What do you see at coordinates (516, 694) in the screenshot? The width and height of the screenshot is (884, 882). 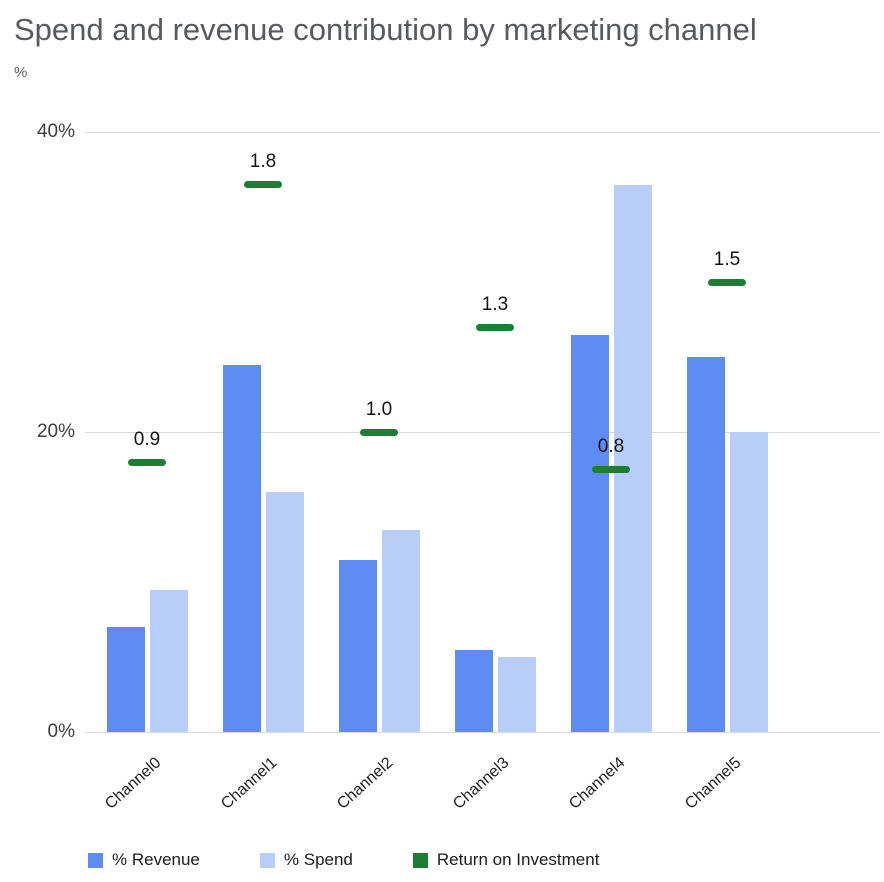 I see `bar-spend-channel3` at bounding box center [516, 694].